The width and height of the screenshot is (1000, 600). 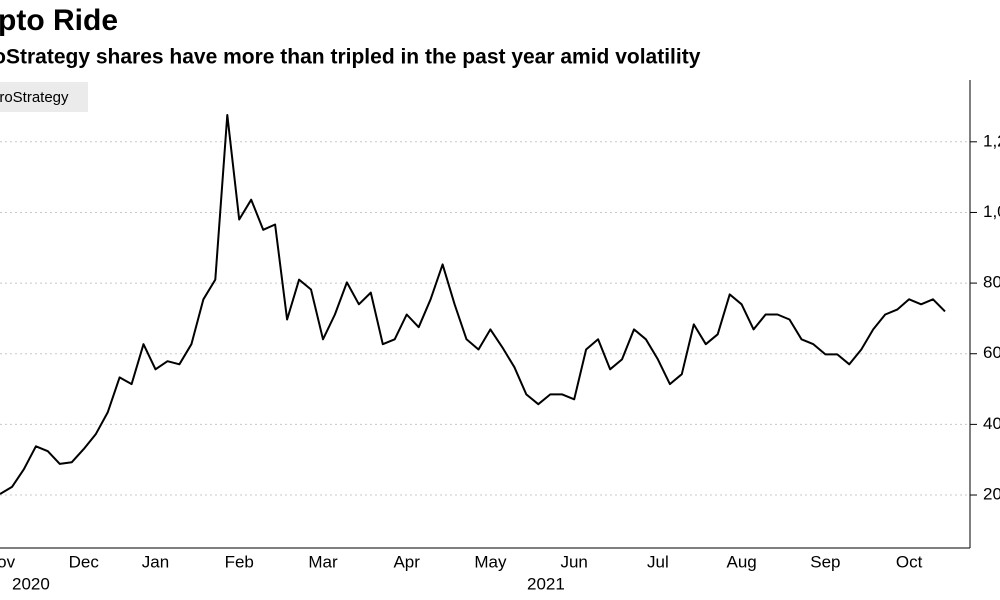 What do you see at coordinates (59, 20) in the screenshot?
I see `chart-title: Crypto Ride` at bounding box center [59, 20].